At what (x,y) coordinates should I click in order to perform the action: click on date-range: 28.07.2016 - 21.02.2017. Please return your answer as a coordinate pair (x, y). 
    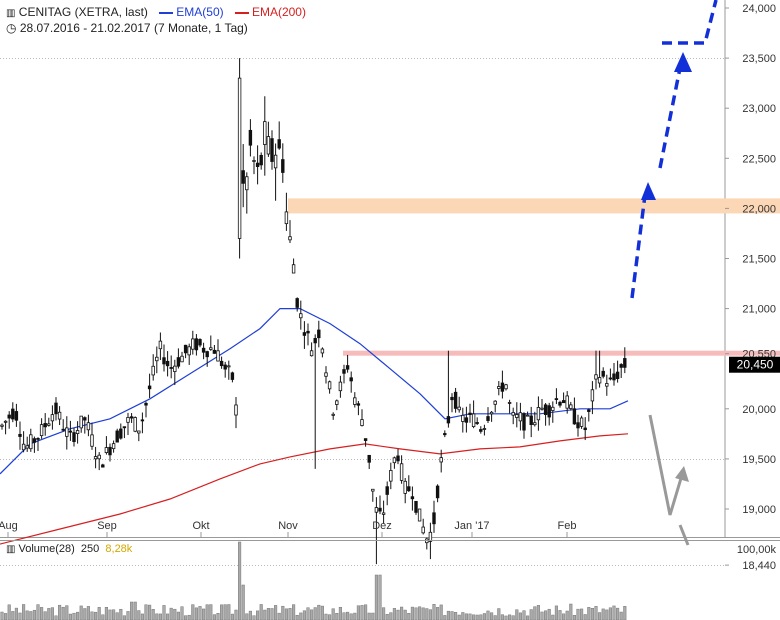
    Looking at the image, I should click on (85, 28).